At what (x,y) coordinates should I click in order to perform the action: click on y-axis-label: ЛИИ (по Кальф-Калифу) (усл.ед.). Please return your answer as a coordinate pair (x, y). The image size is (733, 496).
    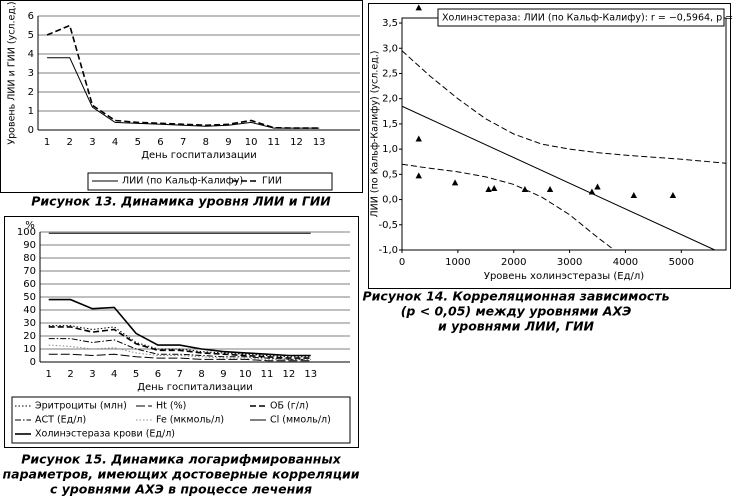
    Looking at the image, I should click on (375, 134).